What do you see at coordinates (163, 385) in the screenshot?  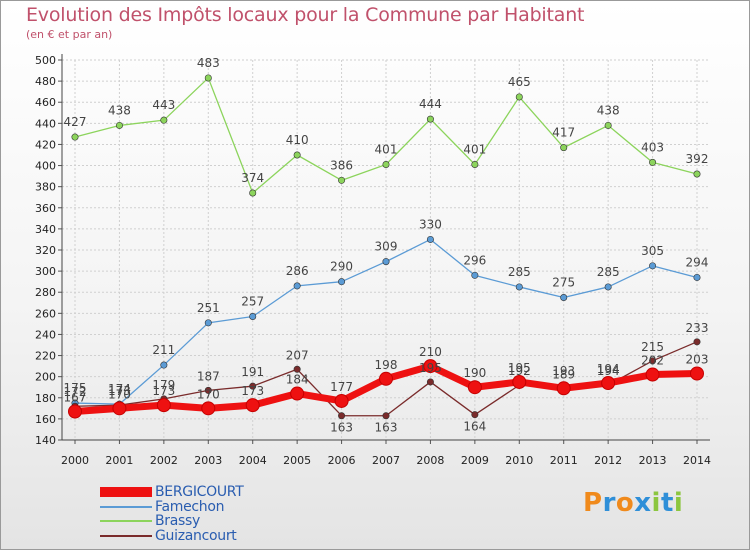 I see `data-label-guizancourt: 179` at bounding box center [163, 385].